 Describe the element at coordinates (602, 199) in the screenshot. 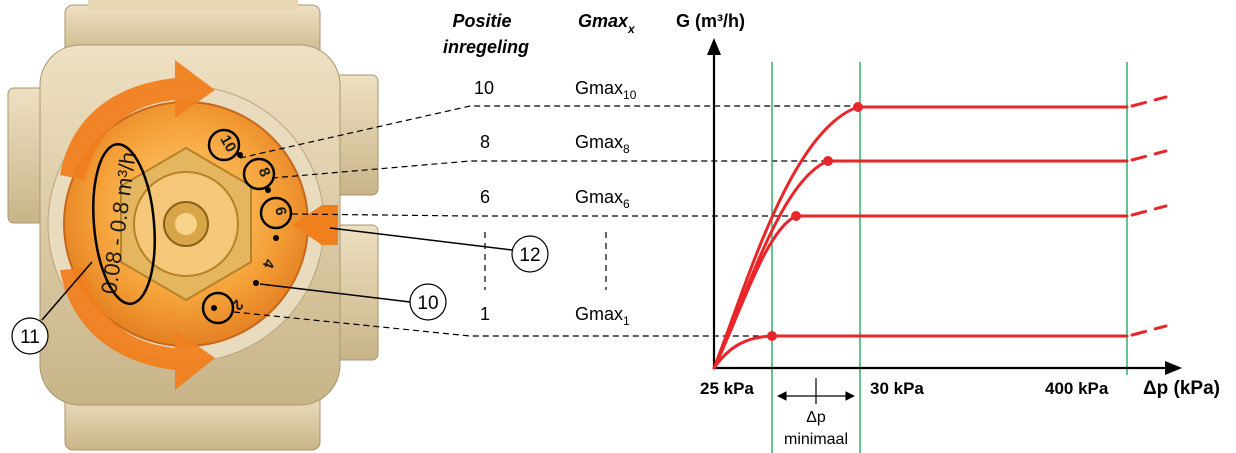

I see `gmax-label-6: Gmax6` at that location.